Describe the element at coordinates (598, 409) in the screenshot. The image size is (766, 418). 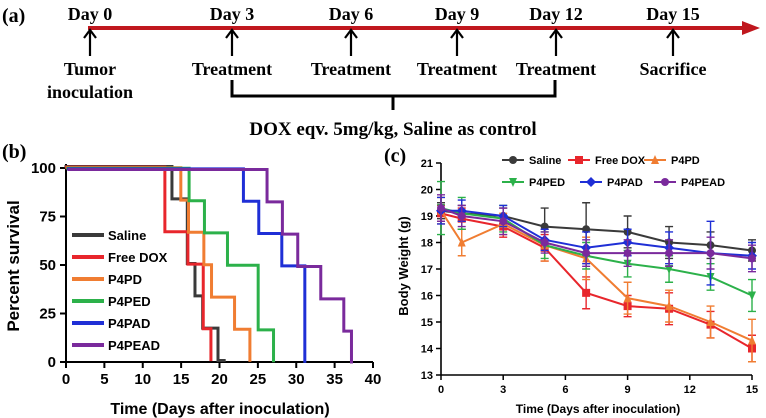
I see `panel-c-x-axis-title: Time (Days after inoculation)` at that location.